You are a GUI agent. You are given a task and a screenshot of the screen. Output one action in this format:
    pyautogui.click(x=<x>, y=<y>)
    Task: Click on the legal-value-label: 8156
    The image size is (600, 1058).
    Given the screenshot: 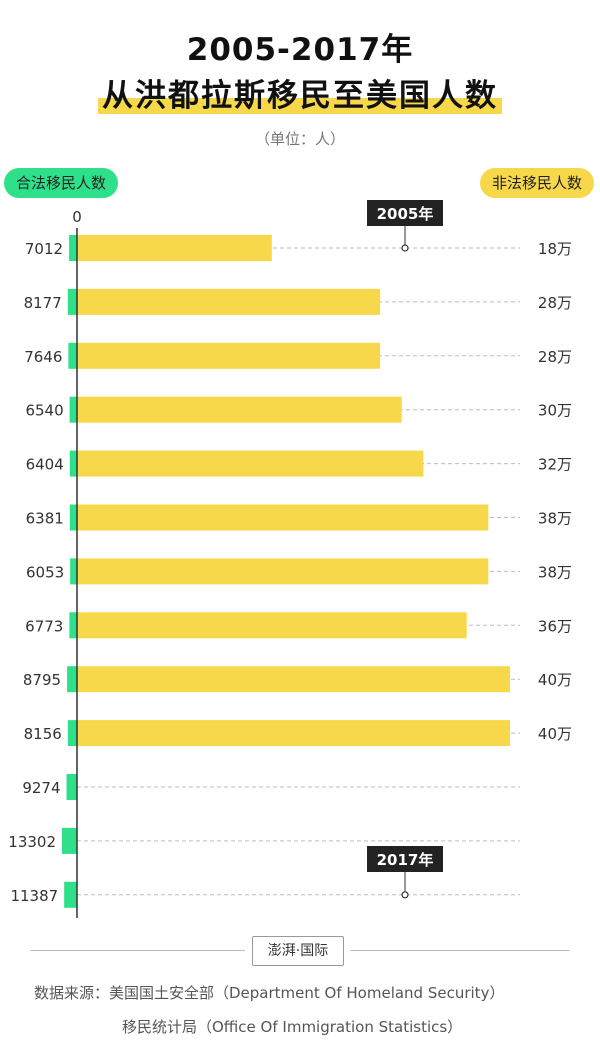 What is the action you would take?
    pyautogui.click(x=43, y=734)
    